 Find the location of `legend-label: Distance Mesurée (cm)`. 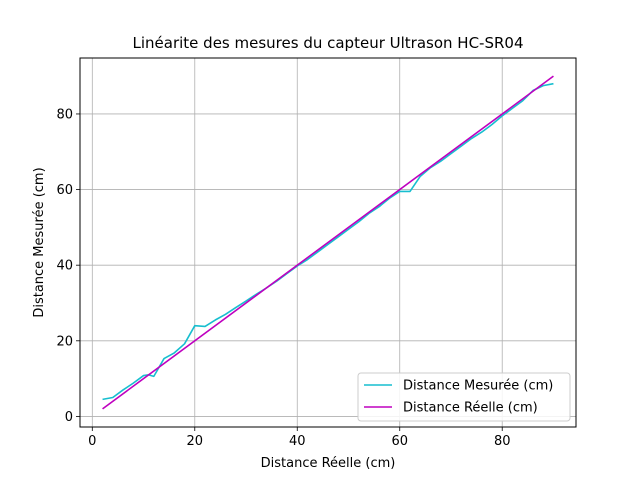

legend-label: Distance Mesurée (cm) is located at coordinates (478, 386).